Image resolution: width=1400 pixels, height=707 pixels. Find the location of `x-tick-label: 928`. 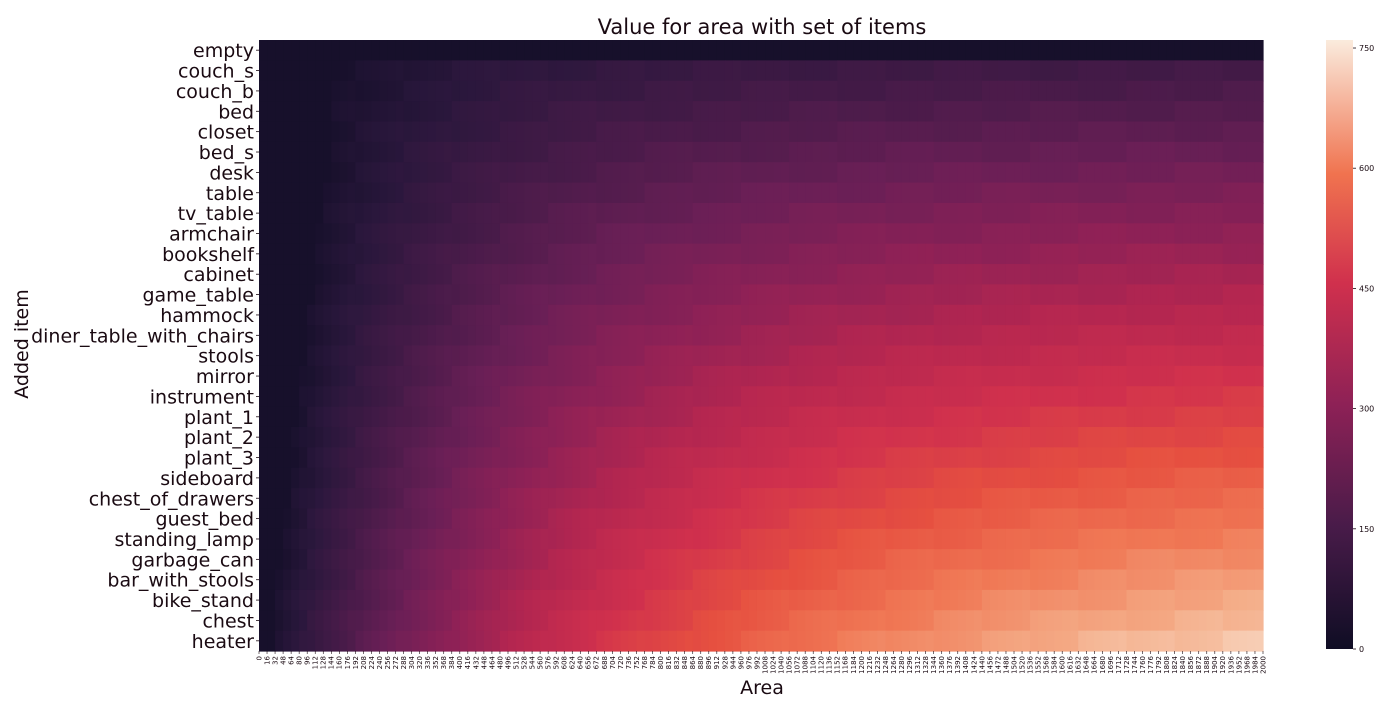

x-tick-label: 928 is located at coordinates (725, 662).